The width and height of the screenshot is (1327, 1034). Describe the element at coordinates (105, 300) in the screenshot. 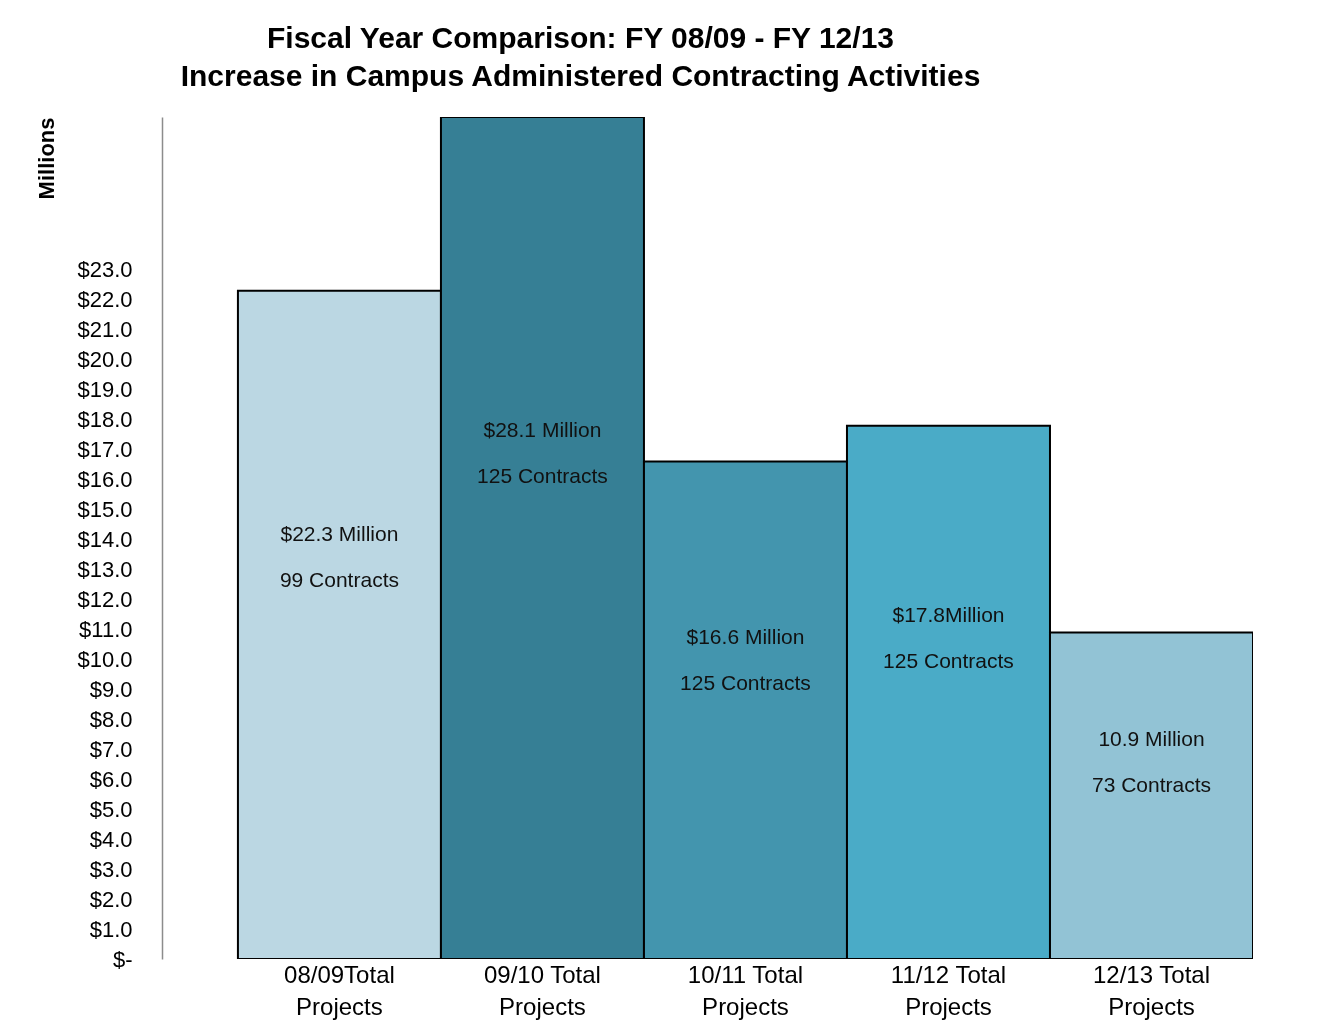

I see `y-tick-label: $22.0` at that location.